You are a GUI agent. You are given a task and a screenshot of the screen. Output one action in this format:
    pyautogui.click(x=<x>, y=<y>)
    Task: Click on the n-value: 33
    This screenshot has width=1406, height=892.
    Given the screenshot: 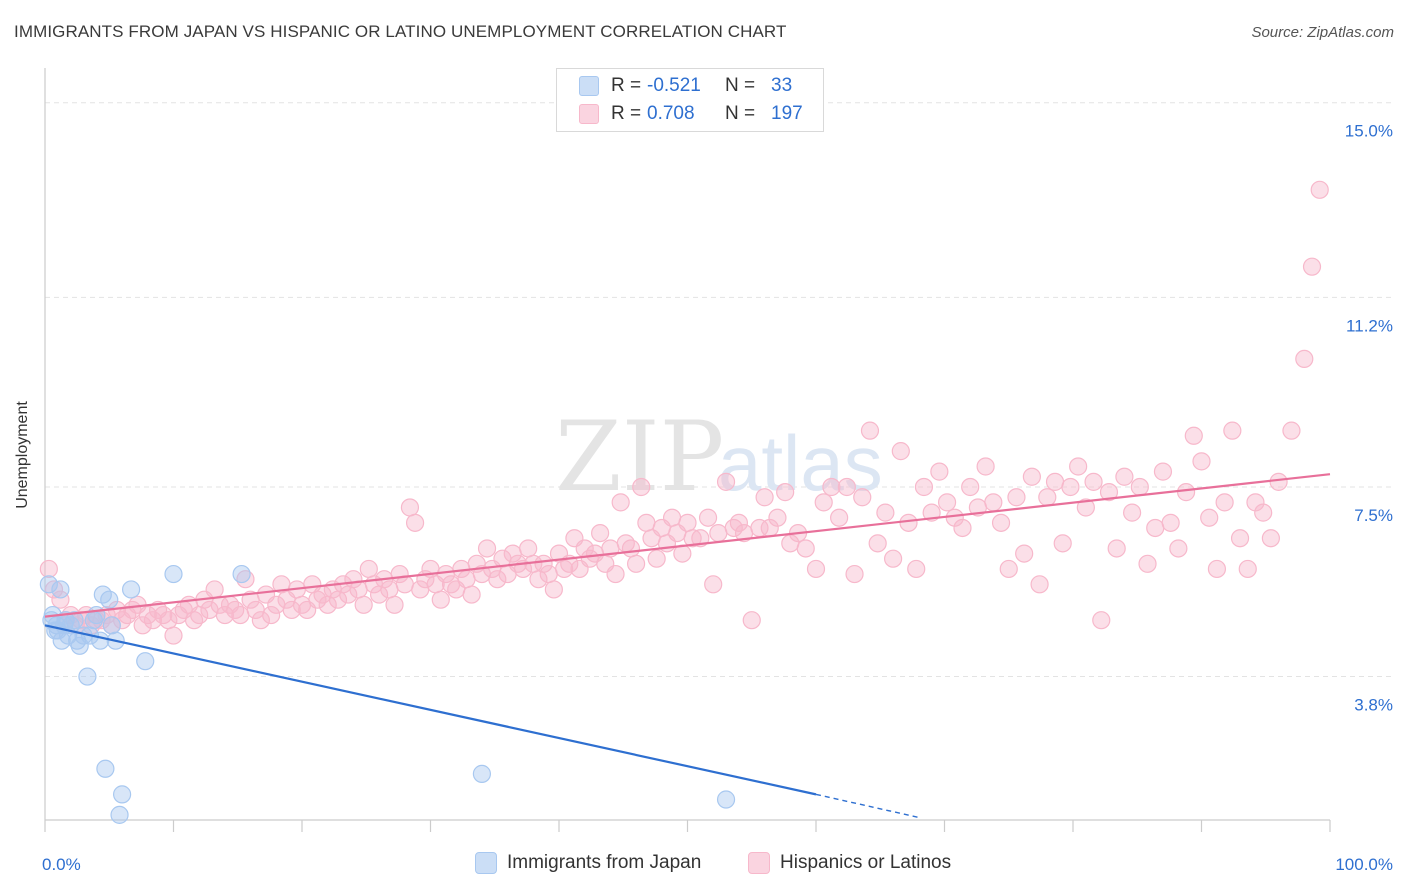 What is the action you would take?
    pyautogui.click(x=782, y=85)
    